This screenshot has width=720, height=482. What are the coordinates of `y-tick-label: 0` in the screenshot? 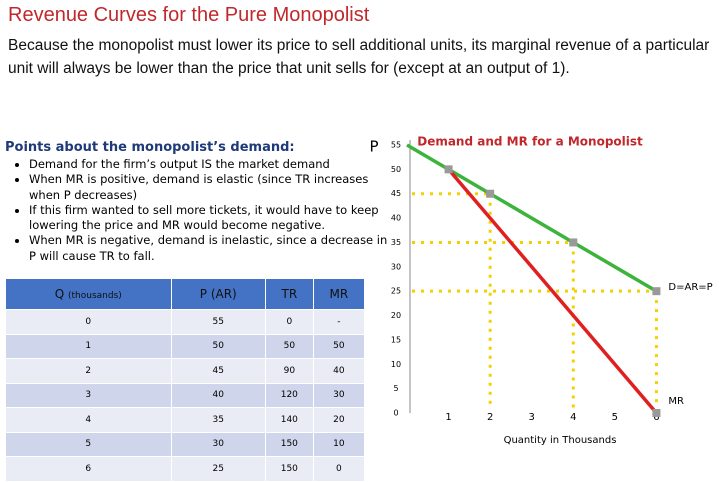 It's located at (395, 413).